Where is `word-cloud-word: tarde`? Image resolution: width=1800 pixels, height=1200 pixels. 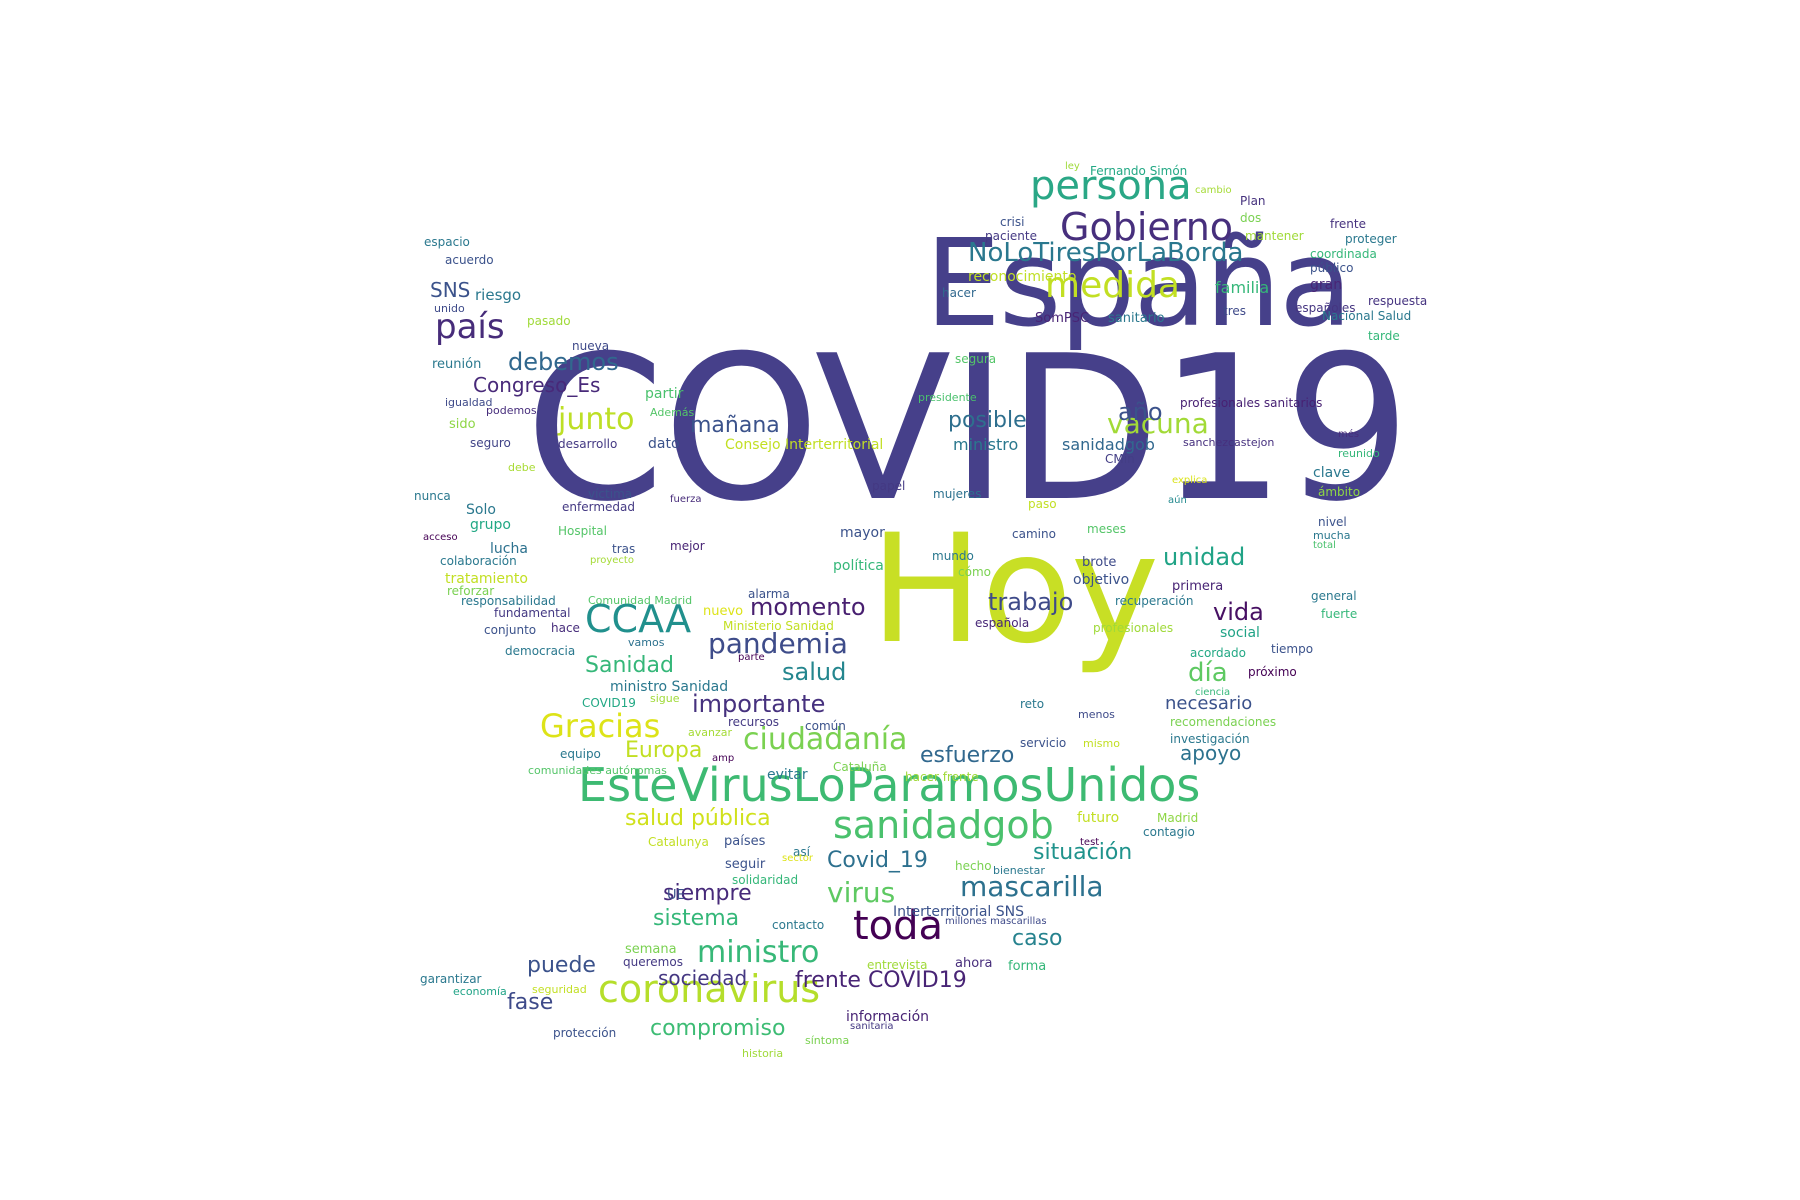
word-cloud-word: tarde is located at coordinates (1384, 336).